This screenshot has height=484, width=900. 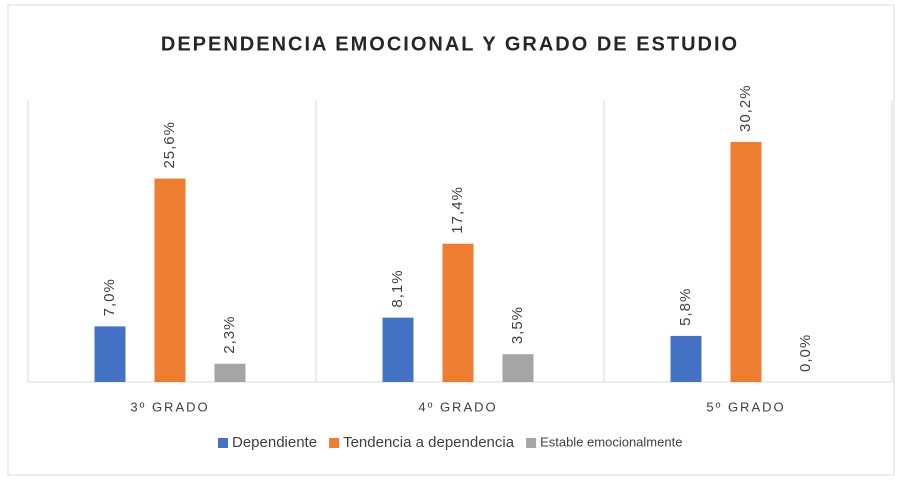 I want to click on legend-label: Estable emocionalmente, so click(x=611, y=441).